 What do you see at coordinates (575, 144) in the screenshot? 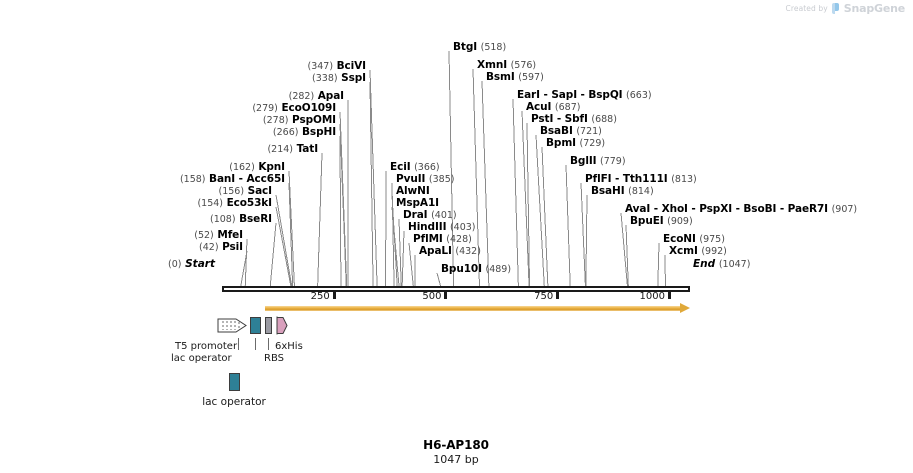
I see `enzyme-label-bpmI: BpmI (729)` at bounding box center [575, 144].